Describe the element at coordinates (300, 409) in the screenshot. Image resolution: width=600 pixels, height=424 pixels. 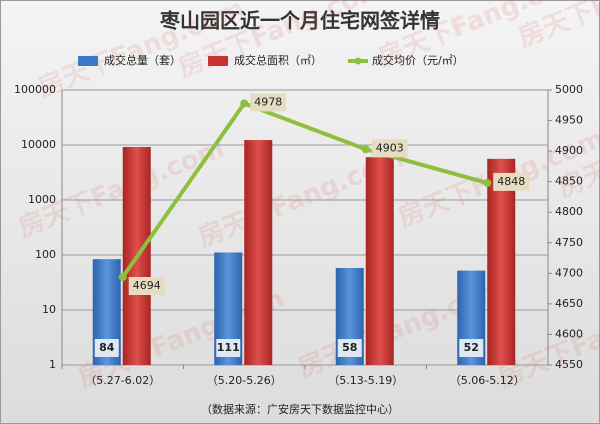
I see `source-note: （数据来源：广安房天下数据监控中心）` at that location.